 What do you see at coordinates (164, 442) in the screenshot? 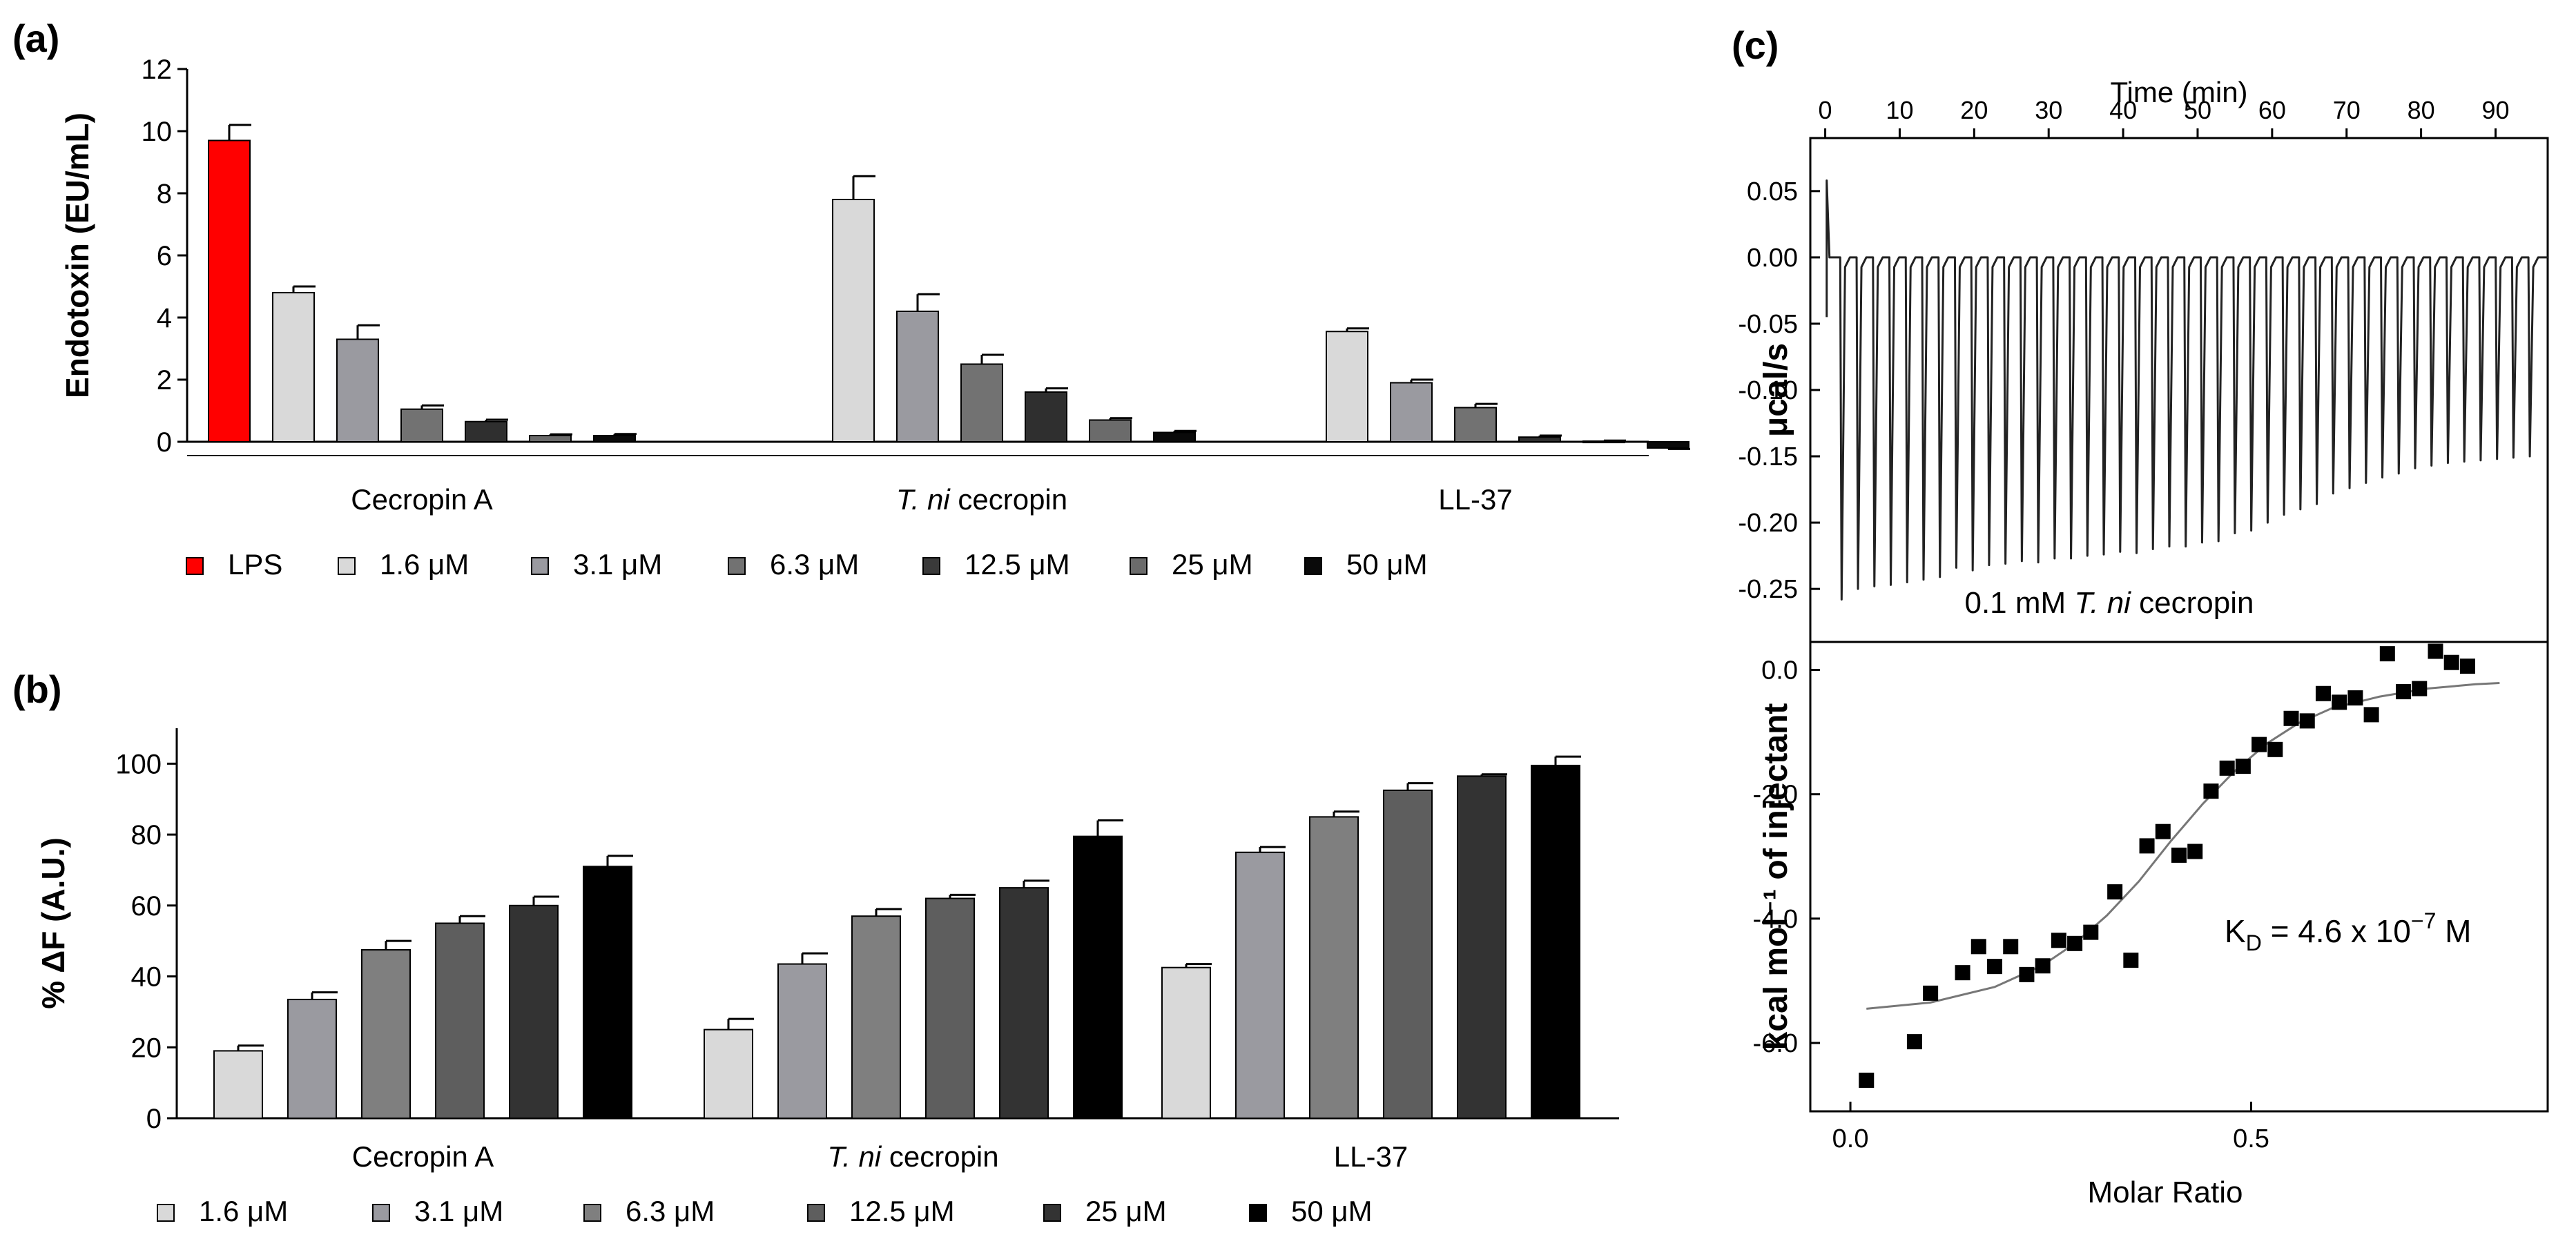
I see `y-tick-label: 0` at bounding box center [164, 442].